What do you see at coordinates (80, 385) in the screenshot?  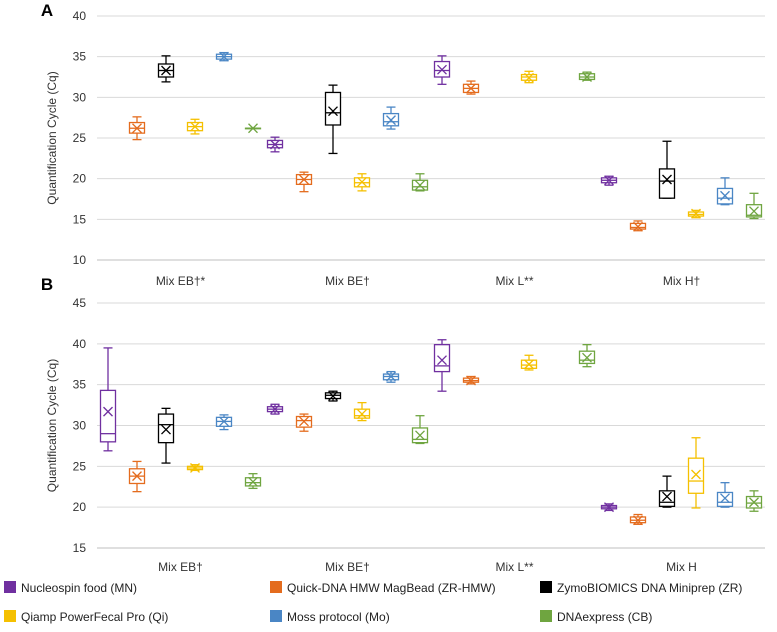 I see `y-tick-label: 35` at bounding box center [80, 385].